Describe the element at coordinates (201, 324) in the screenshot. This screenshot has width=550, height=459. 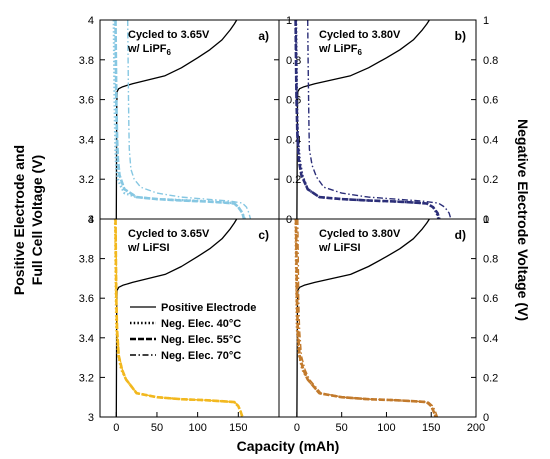
I see `legend-label: Neg. Elec. 40°C` at that location.